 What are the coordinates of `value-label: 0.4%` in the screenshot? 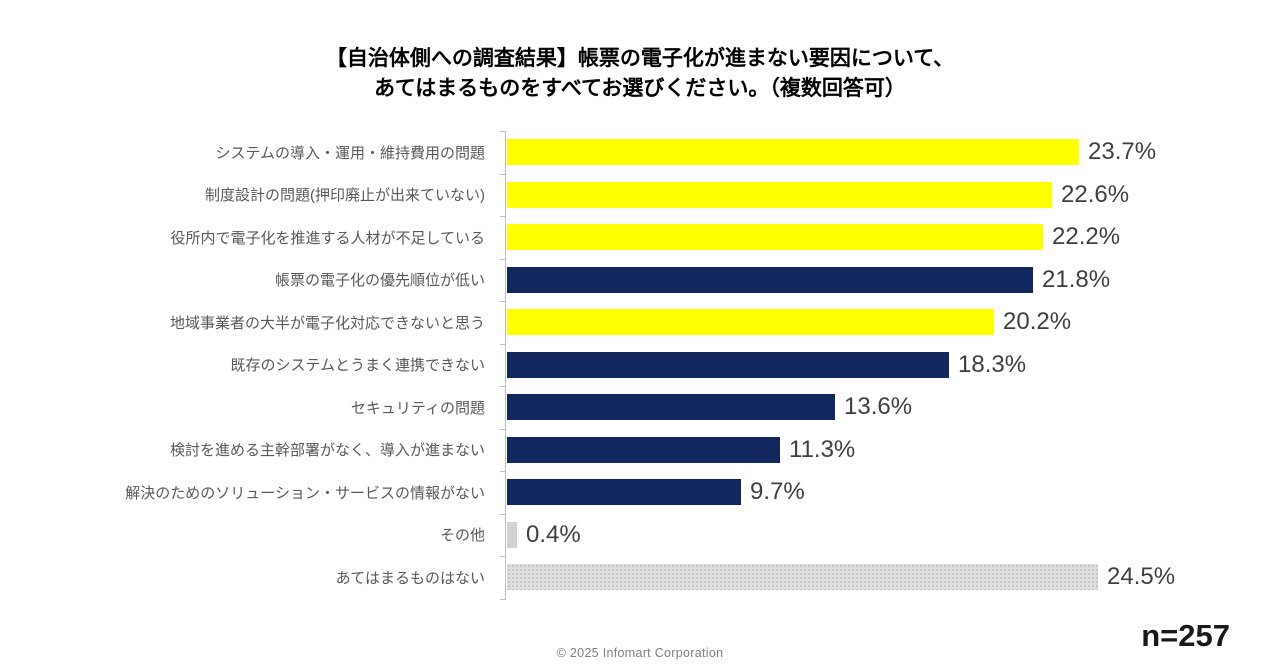 It's located at (553, 534).